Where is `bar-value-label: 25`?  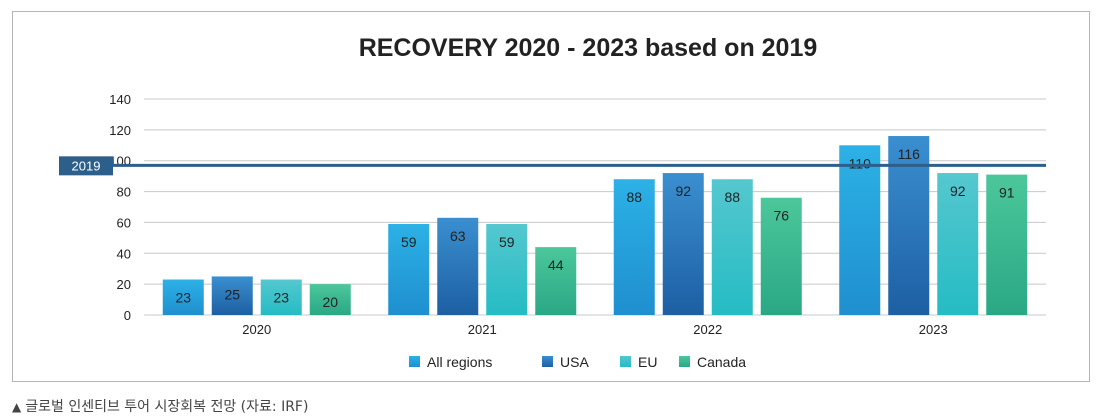 bar-value-label: 25 is located at coordinates (232, 294).